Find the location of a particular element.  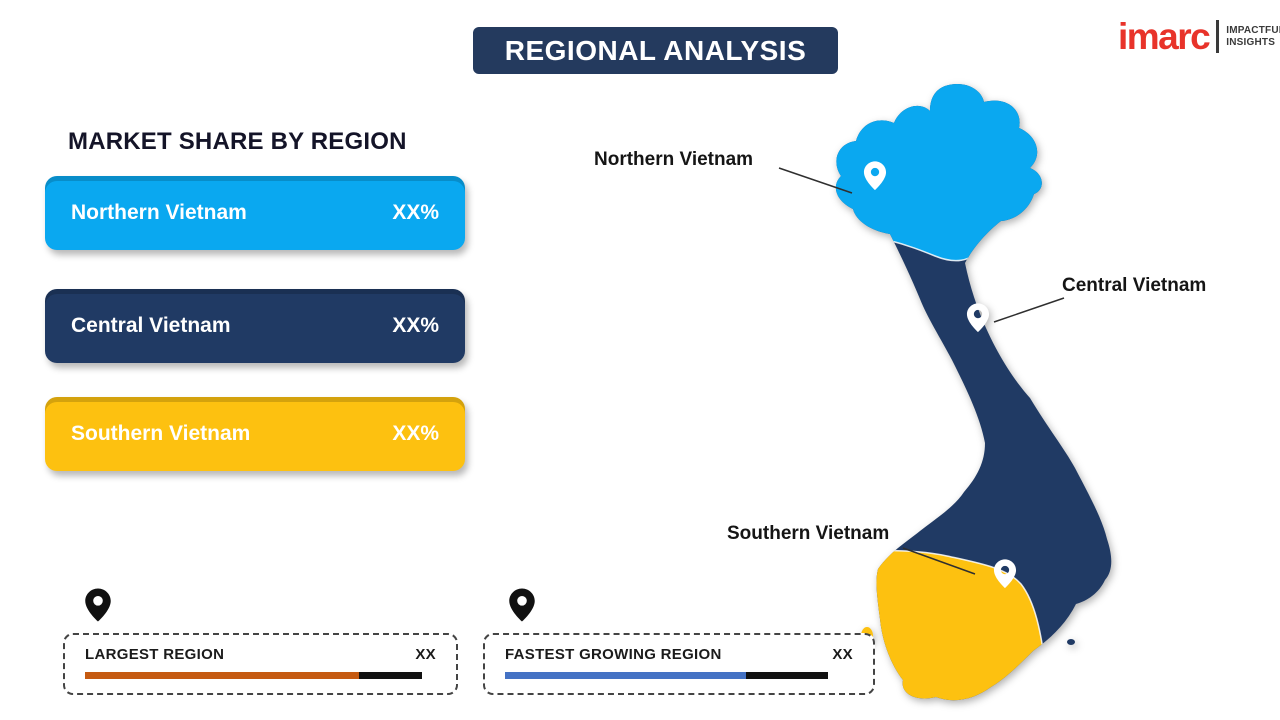

market-share-bar-central: Central Vietnam XX% is located at coordinates (255, 326).